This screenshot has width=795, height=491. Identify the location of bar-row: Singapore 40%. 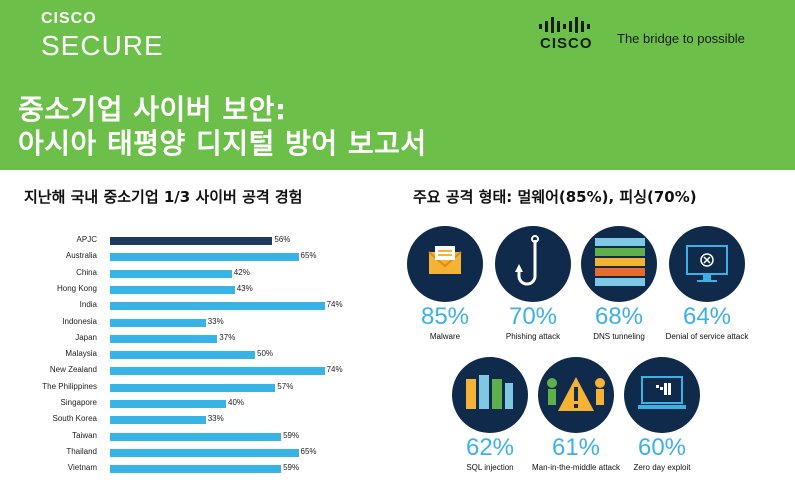
(220, 404).